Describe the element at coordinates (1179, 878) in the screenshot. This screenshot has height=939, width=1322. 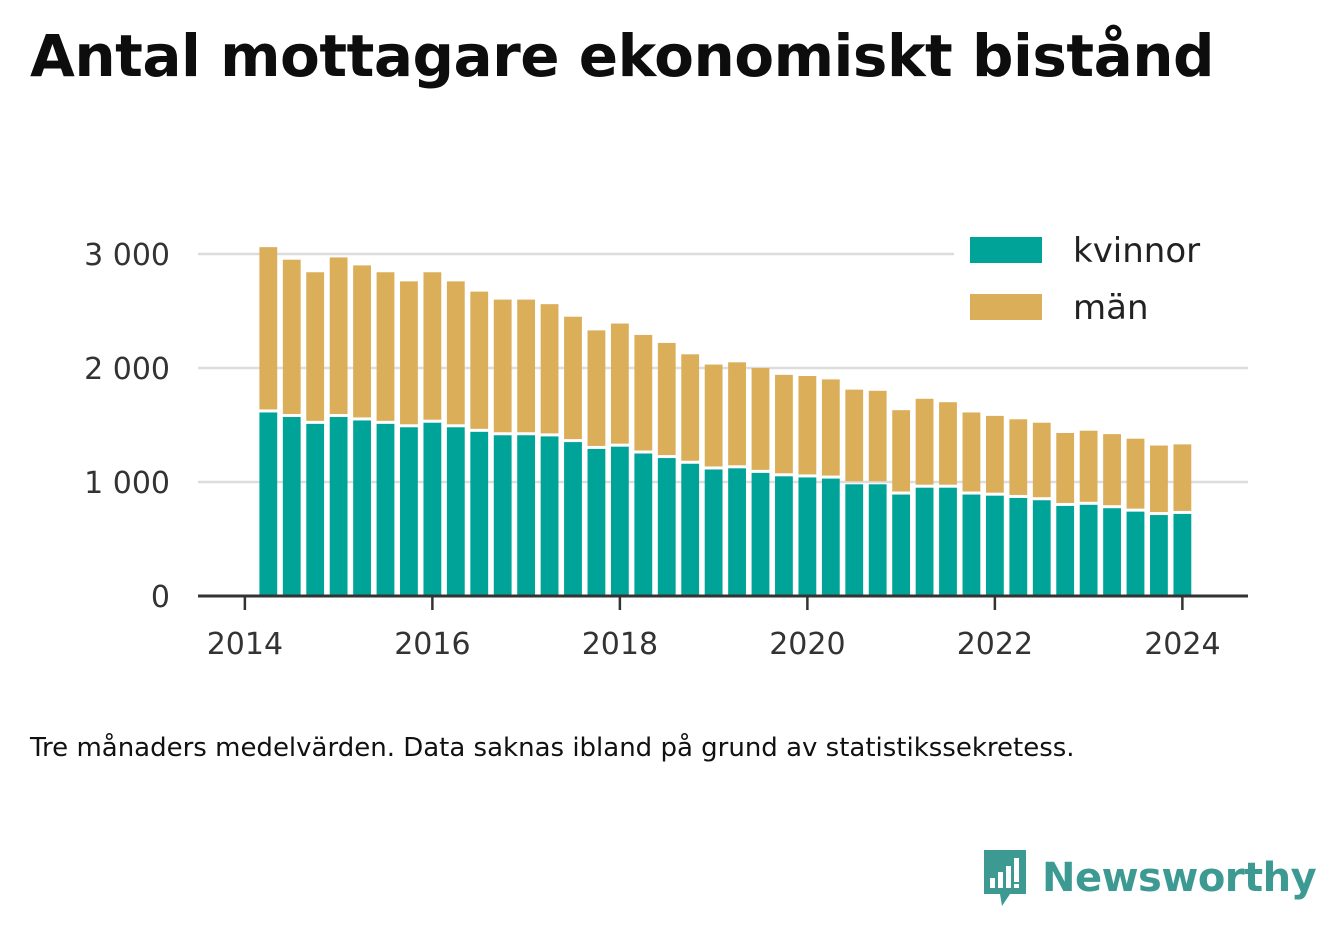
I see `brand-name: Newsworthy` at that location.